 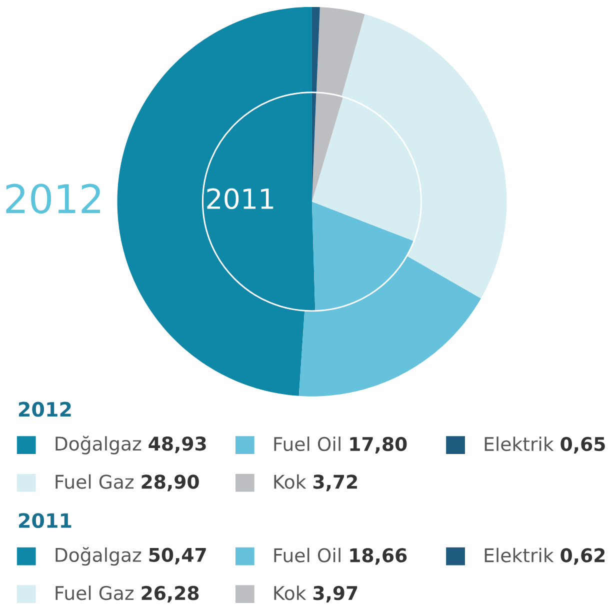 I want to click on data-label: 17,80, so click(x=378, y=445).